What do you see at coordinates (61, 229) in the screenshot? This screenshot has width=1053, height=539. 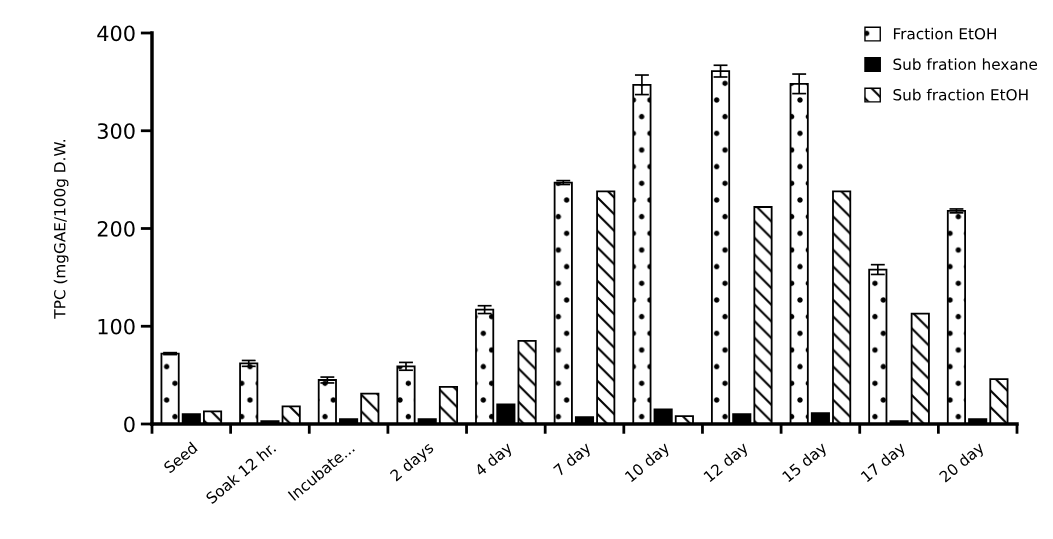 I see `y-axis-title: TPC (mgGAE/100g D.W.` at bounding box center [61, 229].